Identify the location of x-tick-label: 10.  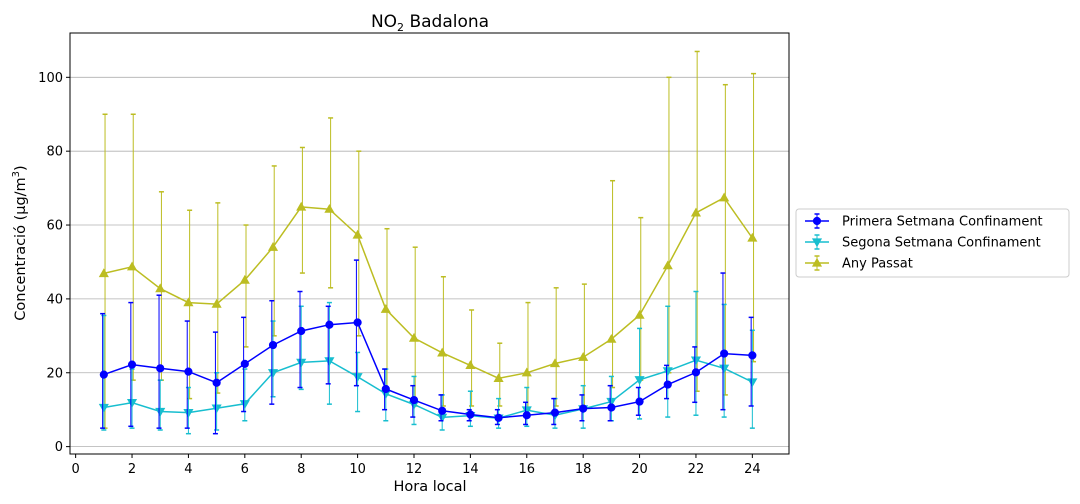
(357, 469).